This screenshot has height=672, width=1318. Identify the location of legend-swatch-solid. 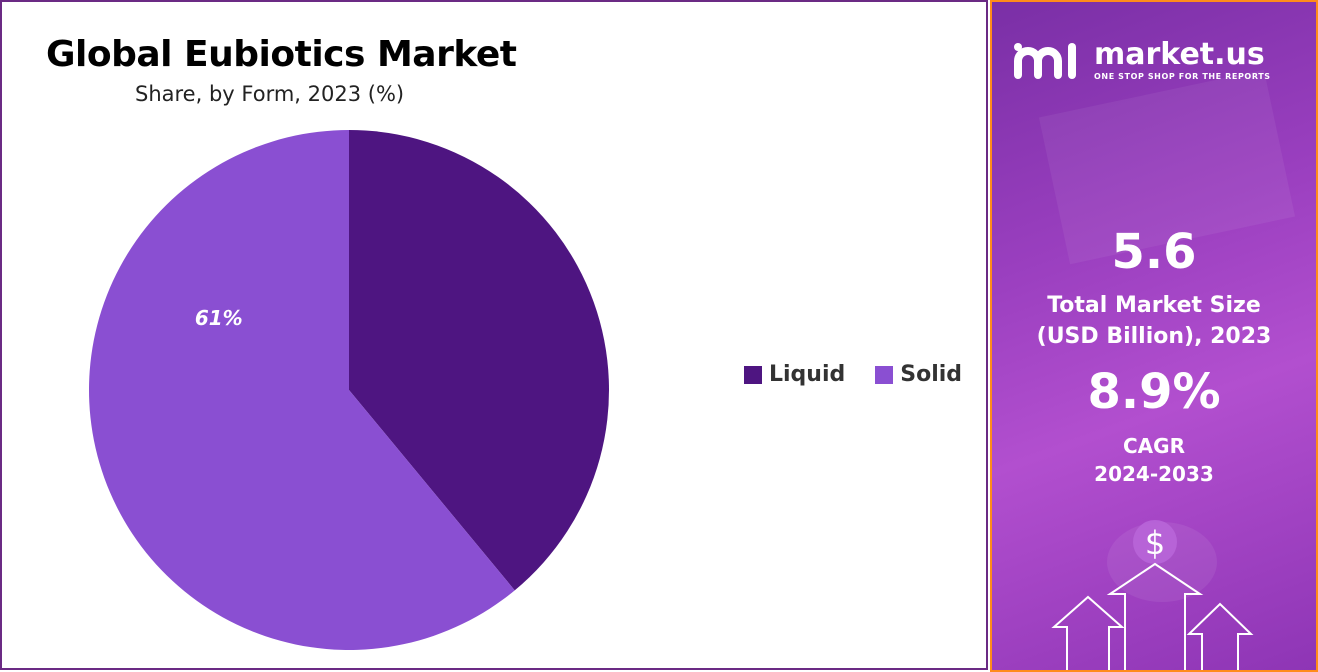
(884, 374).